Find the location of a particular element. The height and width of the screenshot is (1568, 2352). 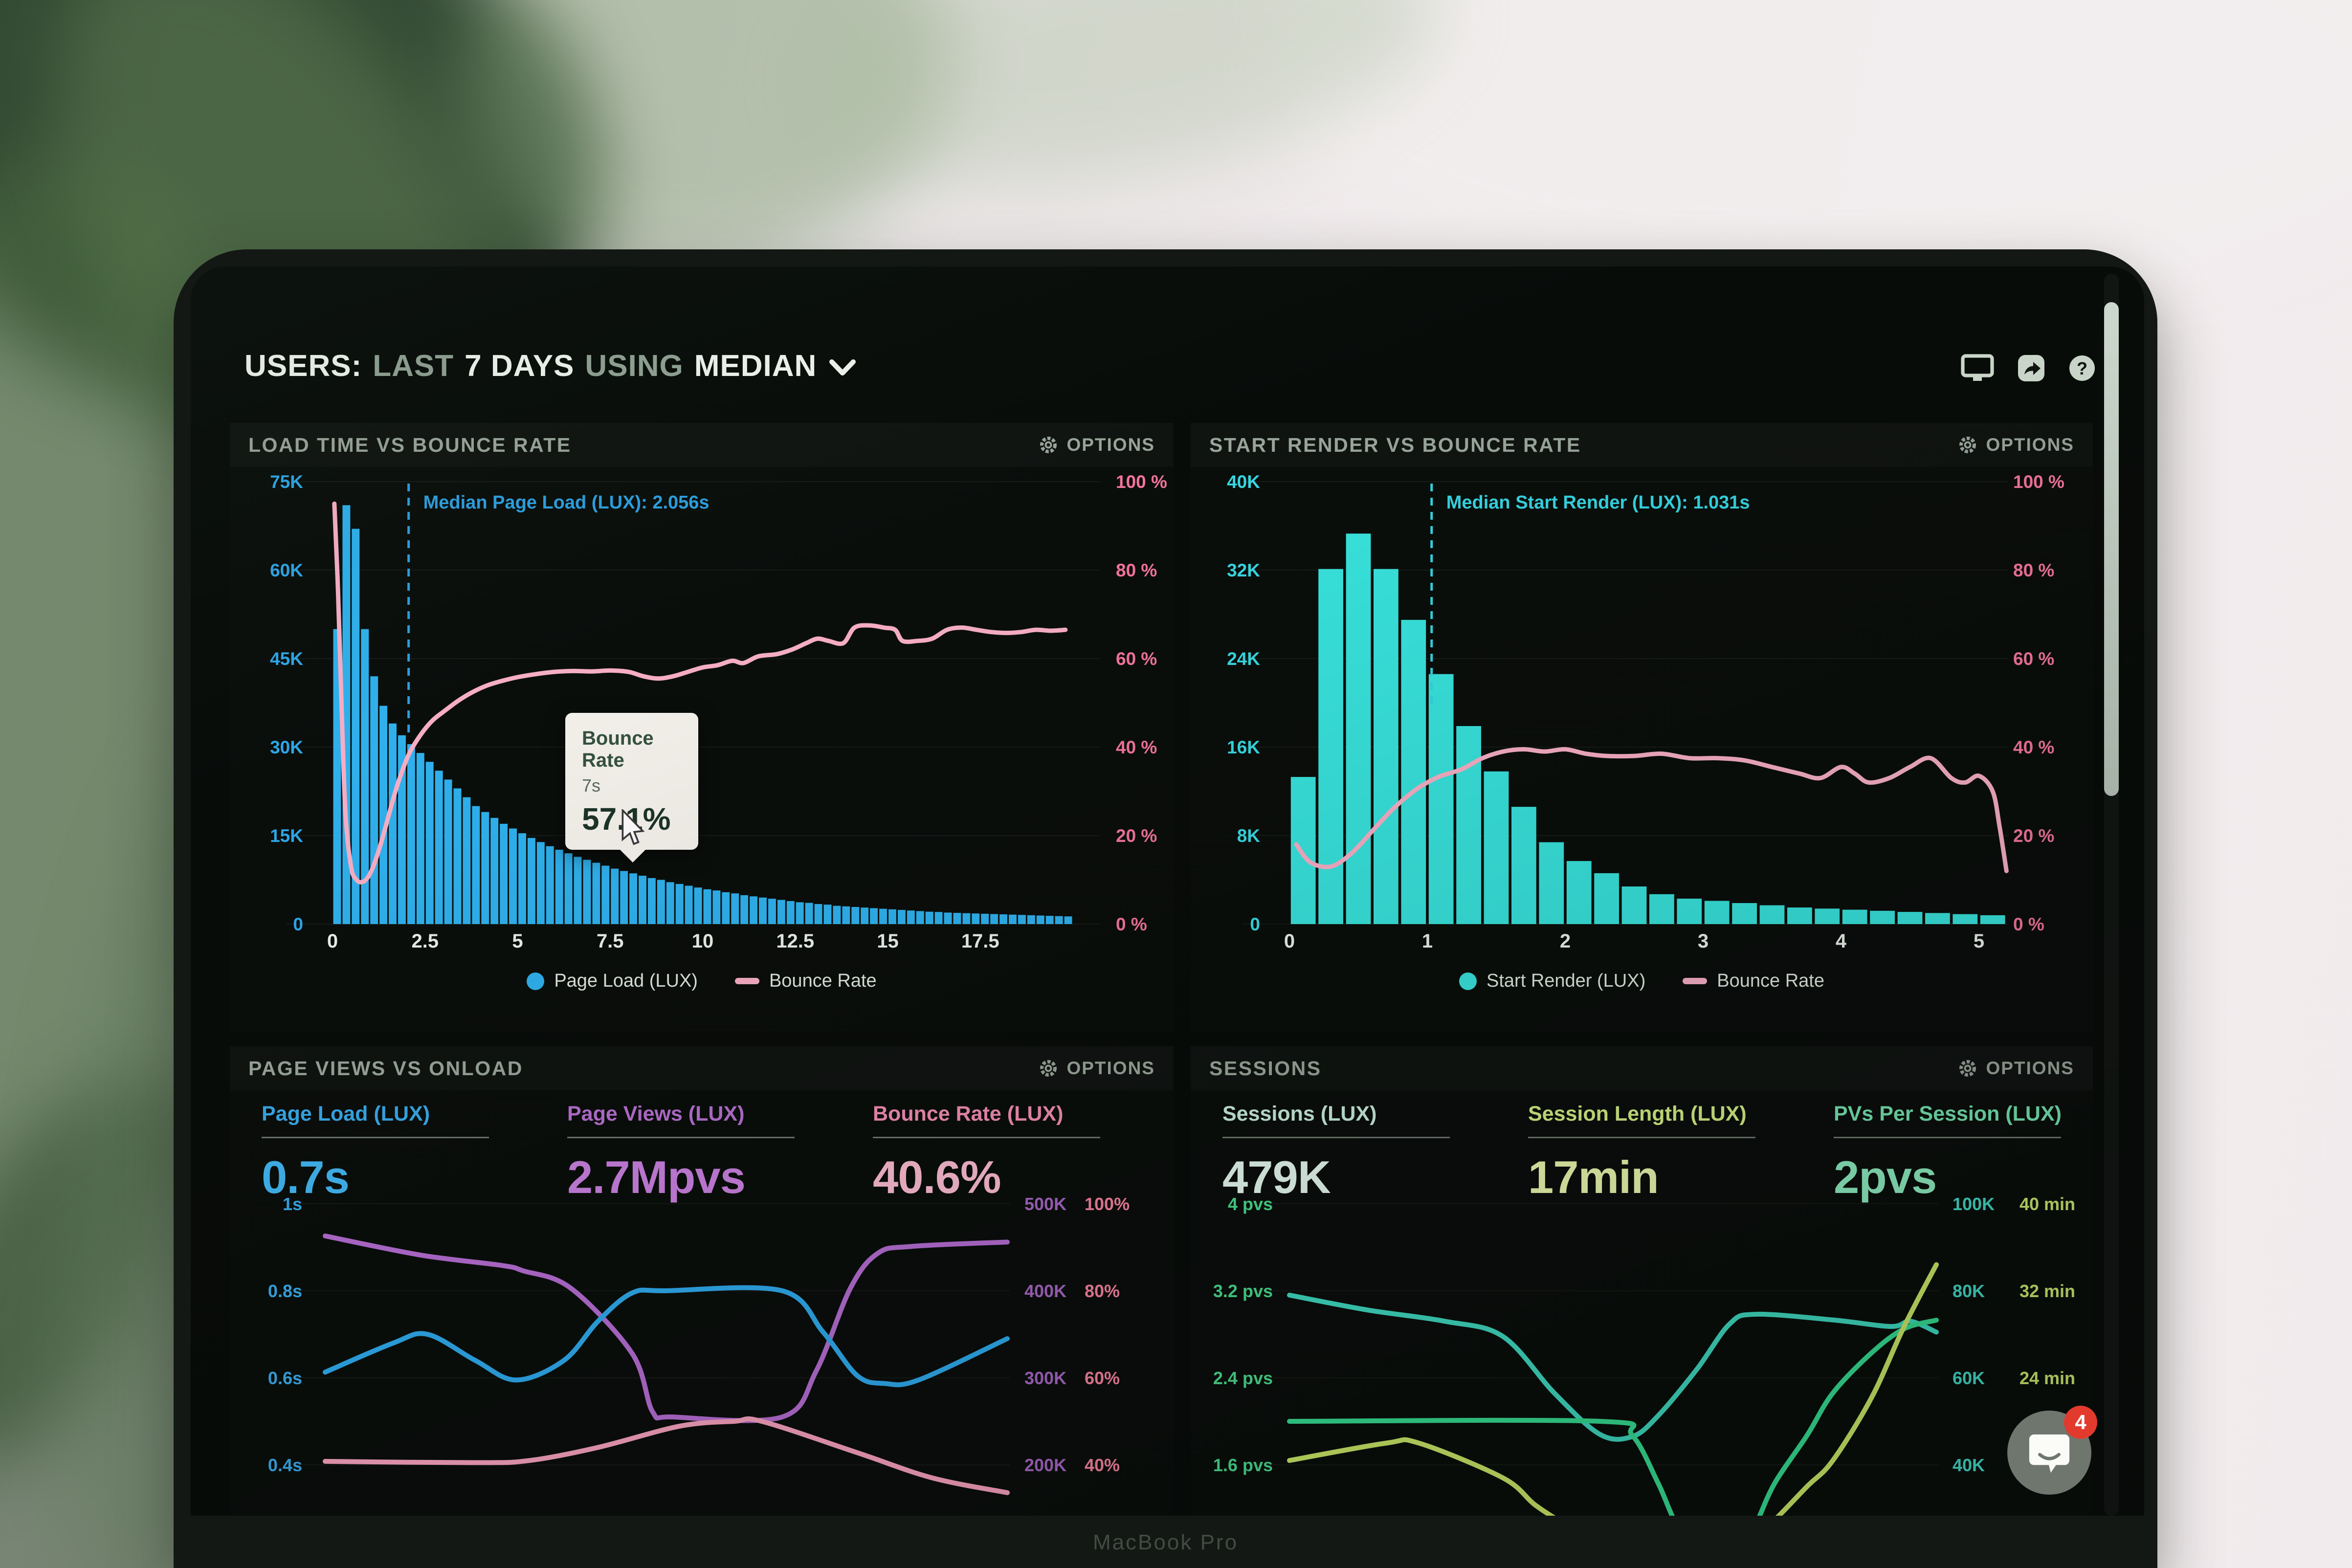

metric-page-load: Page Load (LUX) 0.7s is located at coordinates (398, 1153).